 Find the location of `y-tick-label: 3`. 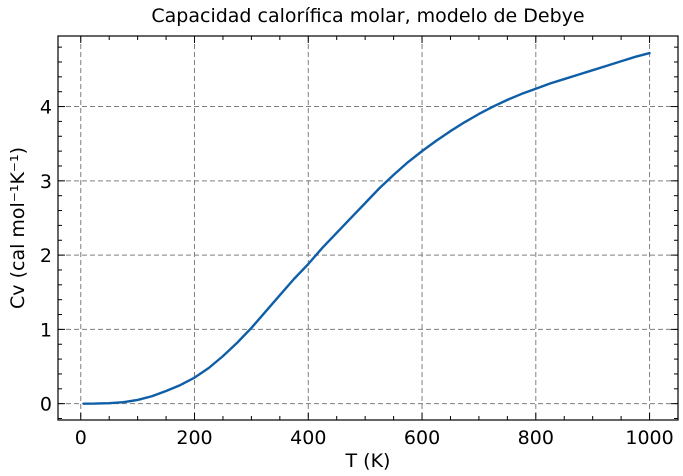

y-tick-label: 3 is located at coordinates (46, 182).